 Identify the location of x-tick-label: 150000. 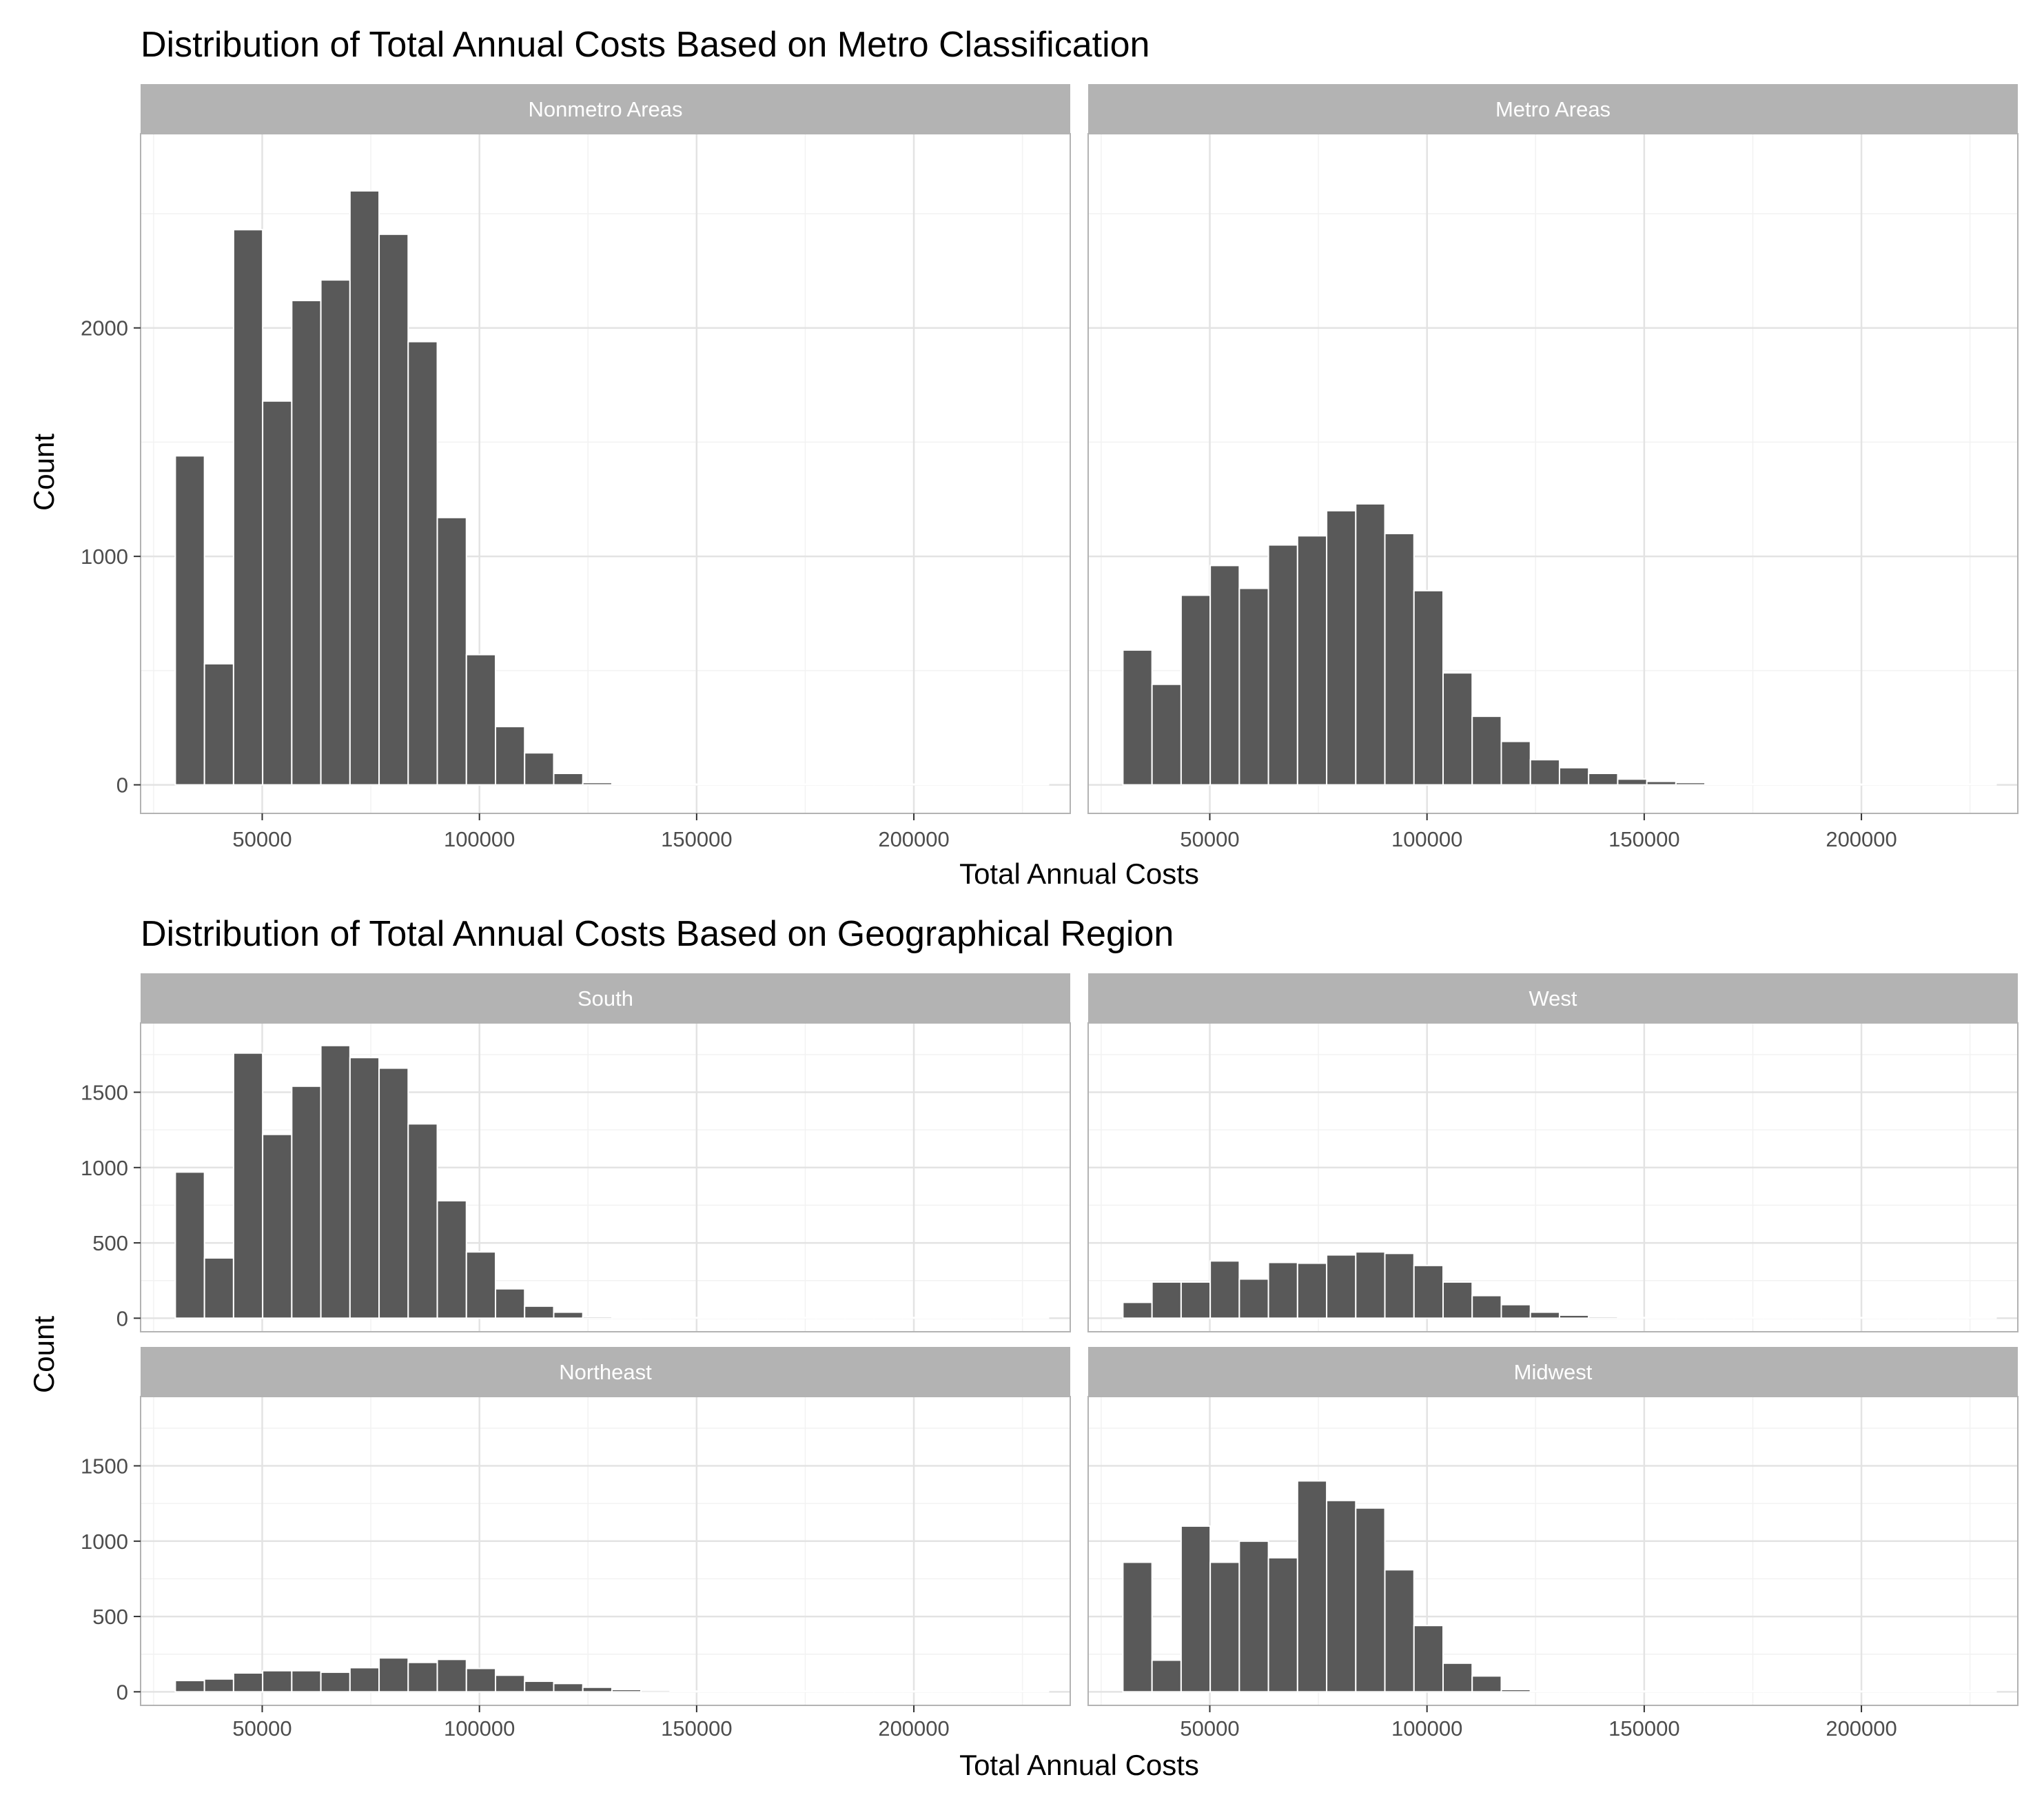
(696, 839).